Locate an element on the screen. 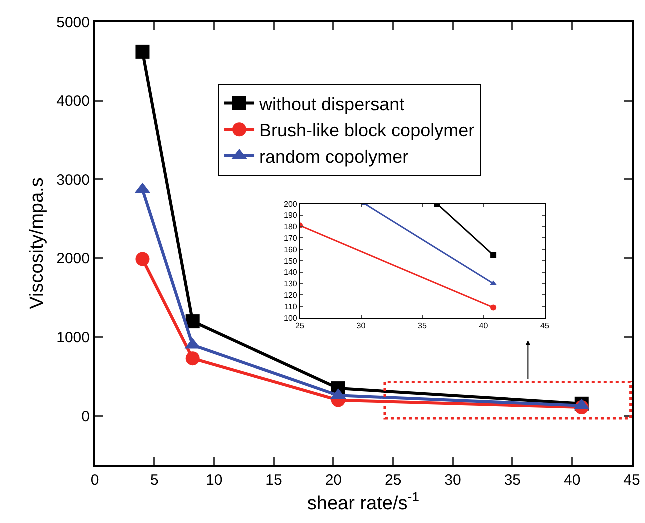 The image size is (645, 523). y-tick-label: 150 is located at coordinates (291, 261).